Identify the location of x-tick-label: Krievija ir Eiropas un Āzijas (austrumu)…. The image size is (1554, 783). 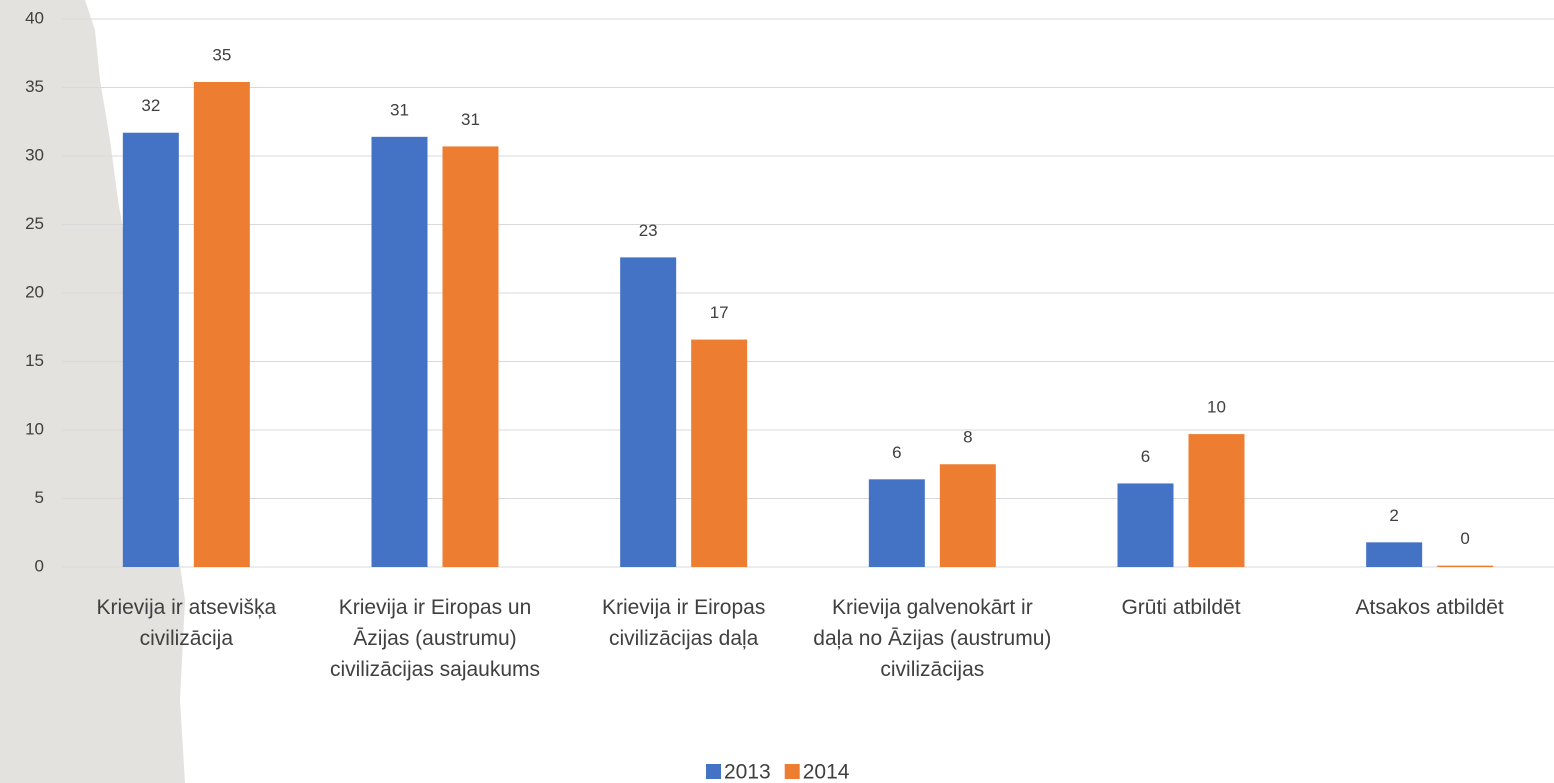
(435, 638).